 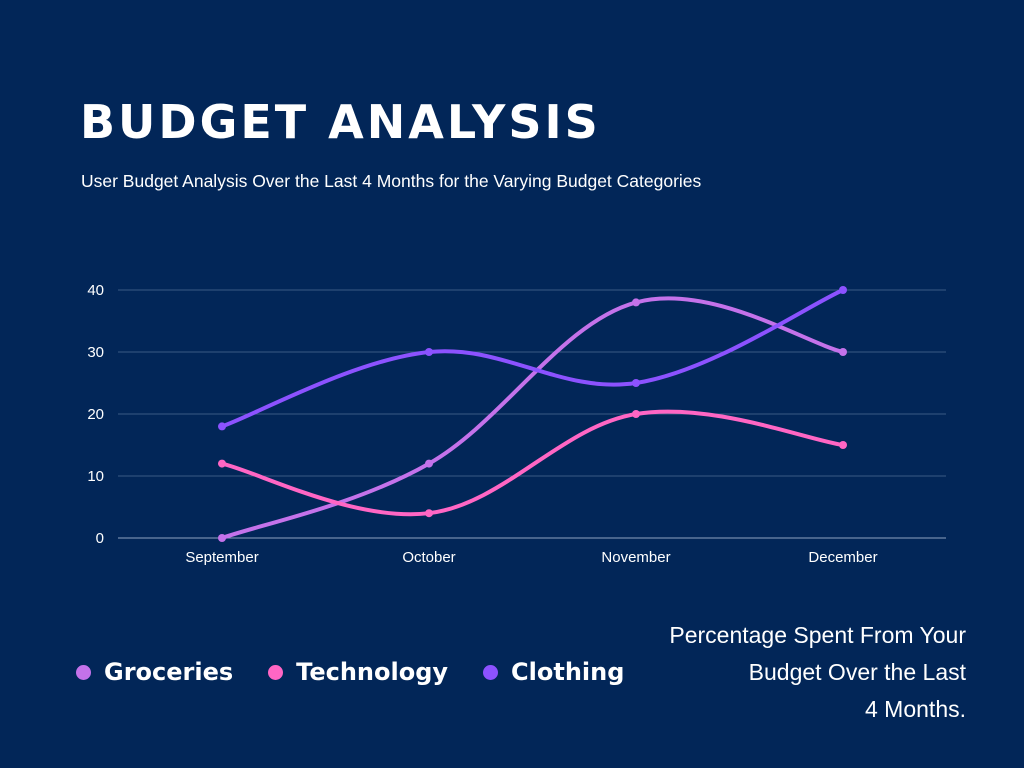 I want to click on legend-label-clothing: Clothing, so click(x=568, y=672).